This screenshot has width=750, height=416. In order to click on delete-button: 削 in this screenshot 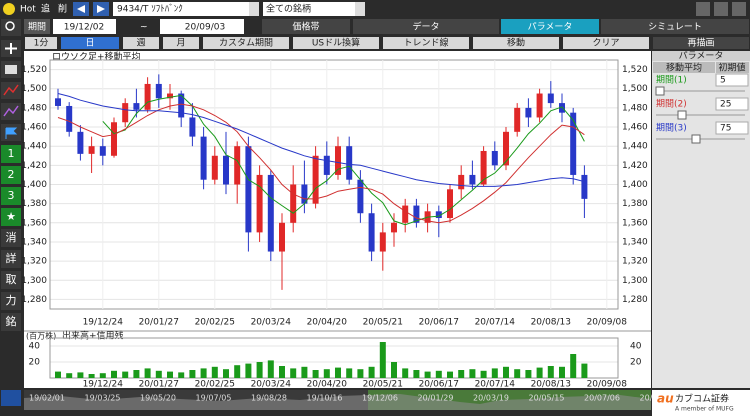, I will do `click(62, 9)`.